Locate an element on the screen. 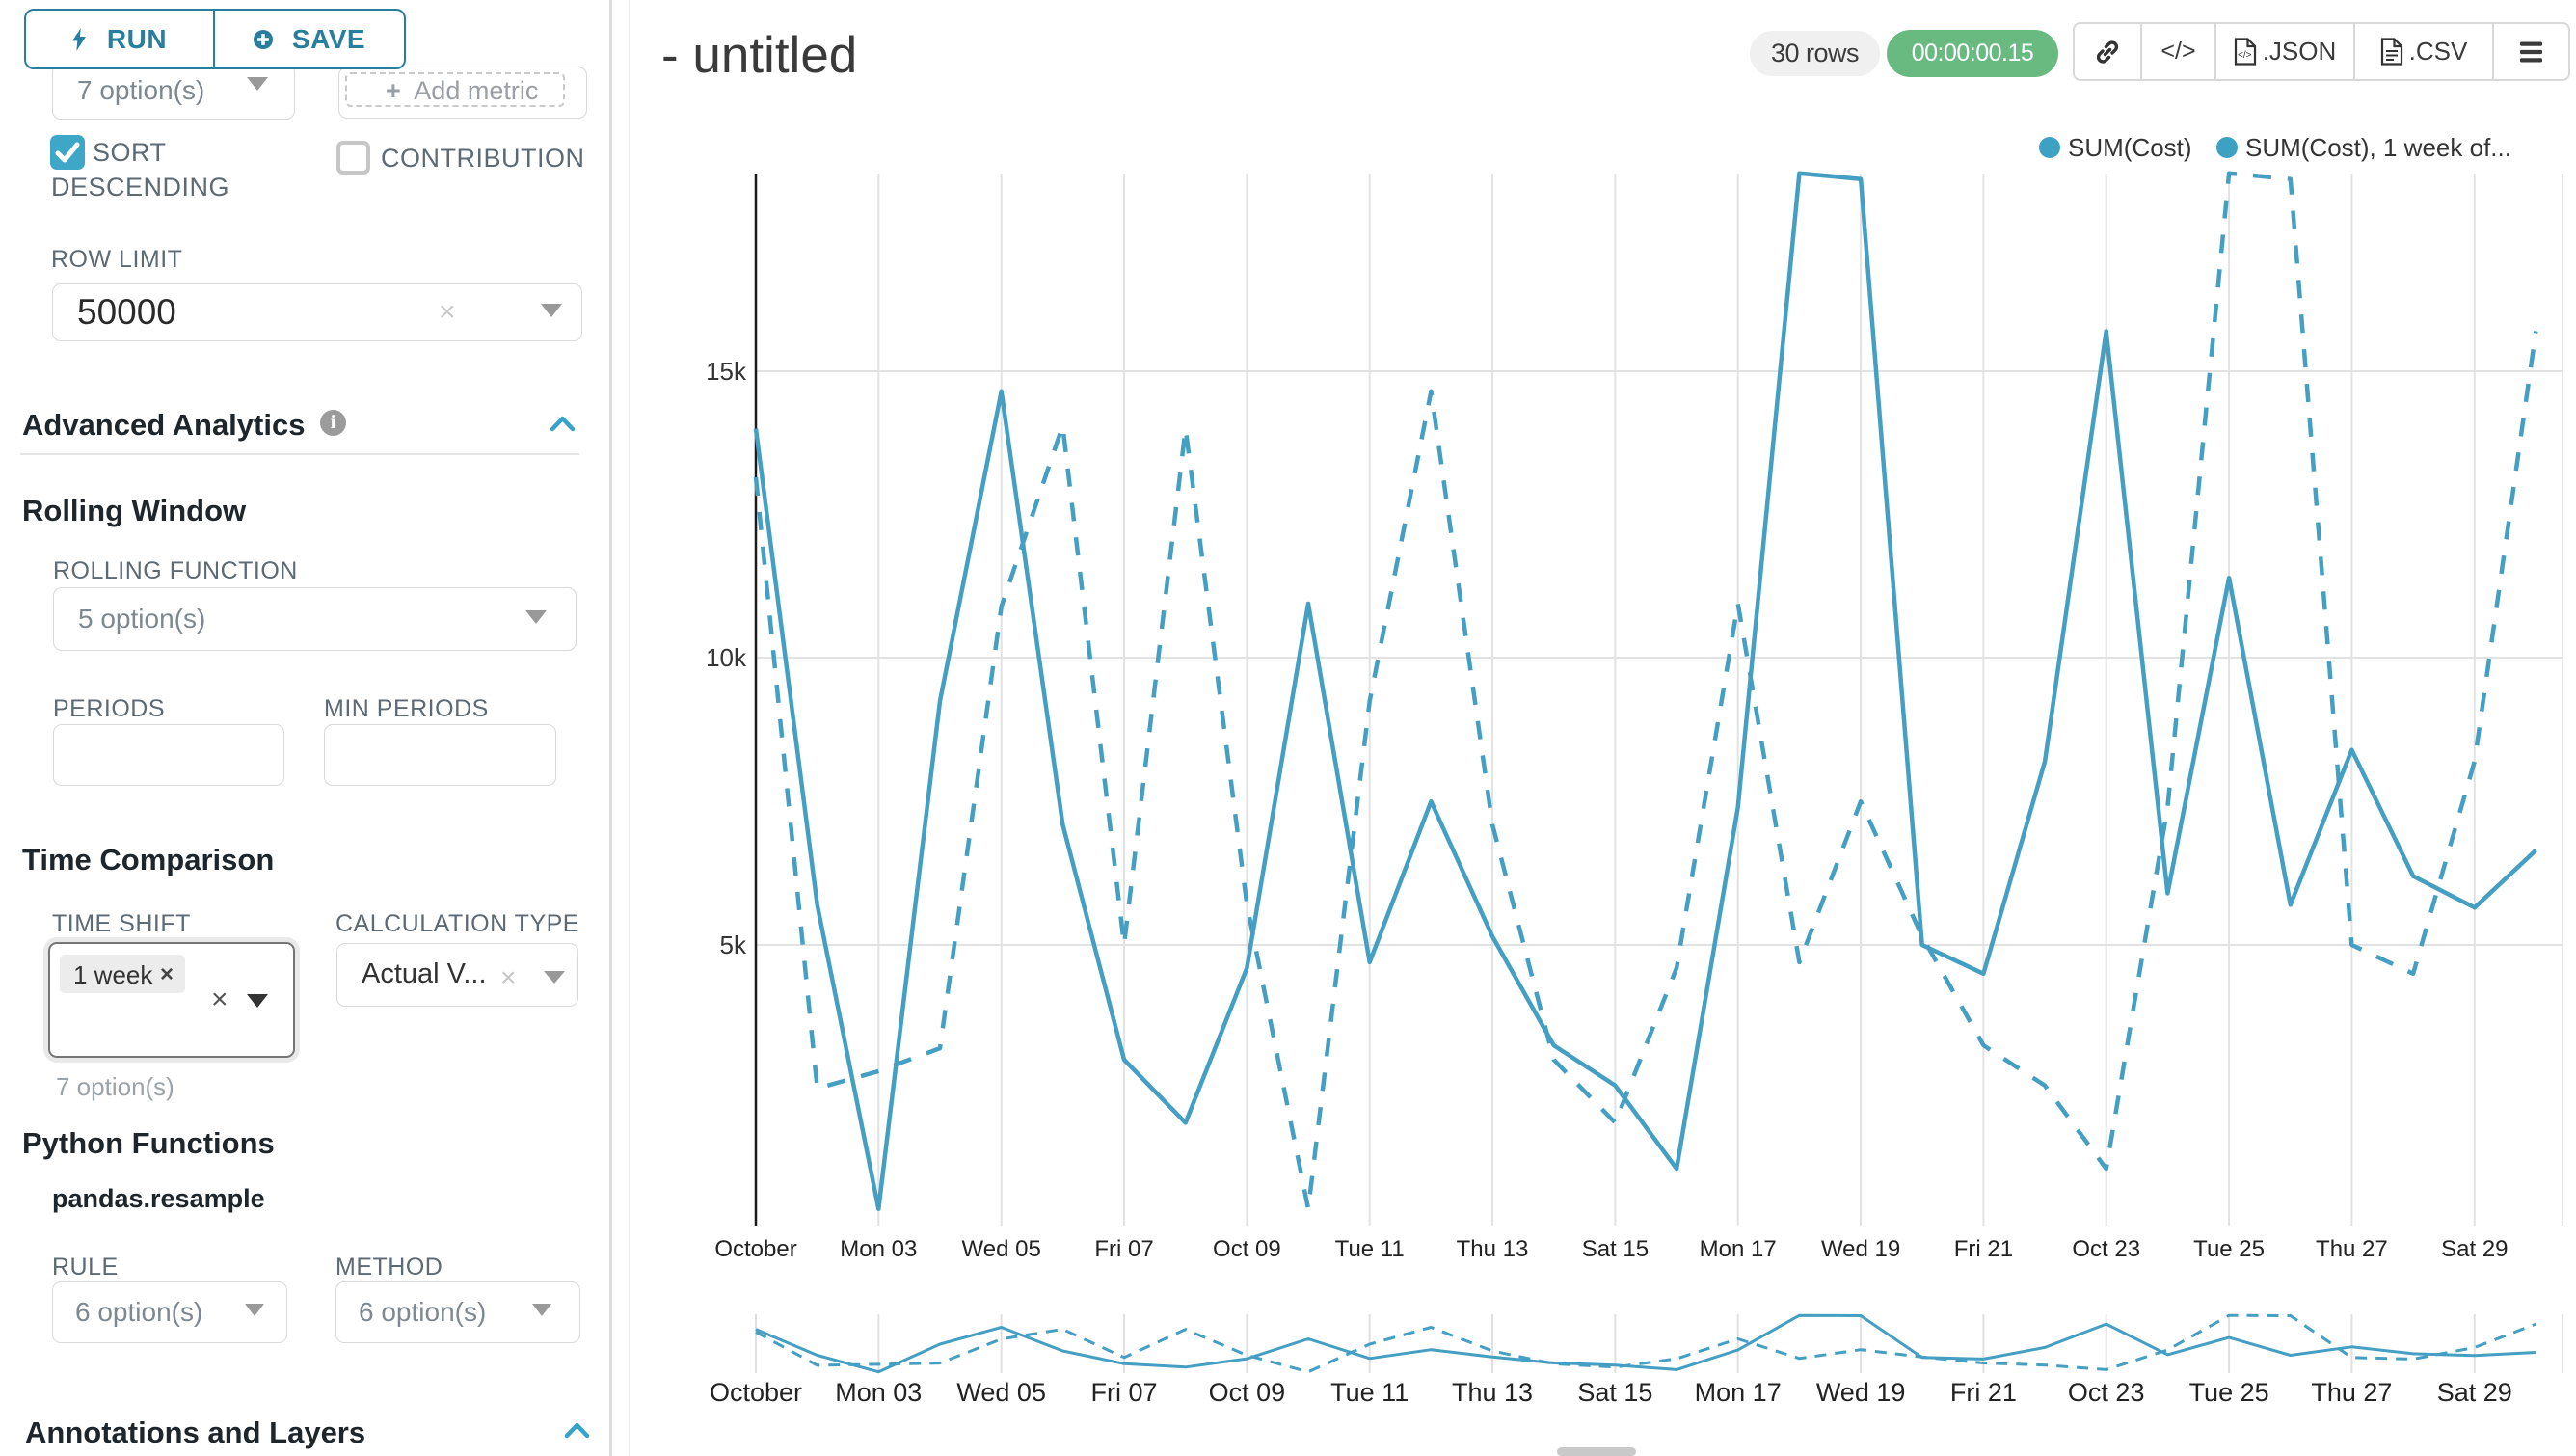 Image resolution: width=2576 pixels, height=1456 pixels. svg-text: 15k is located at coordinates (727, 371).